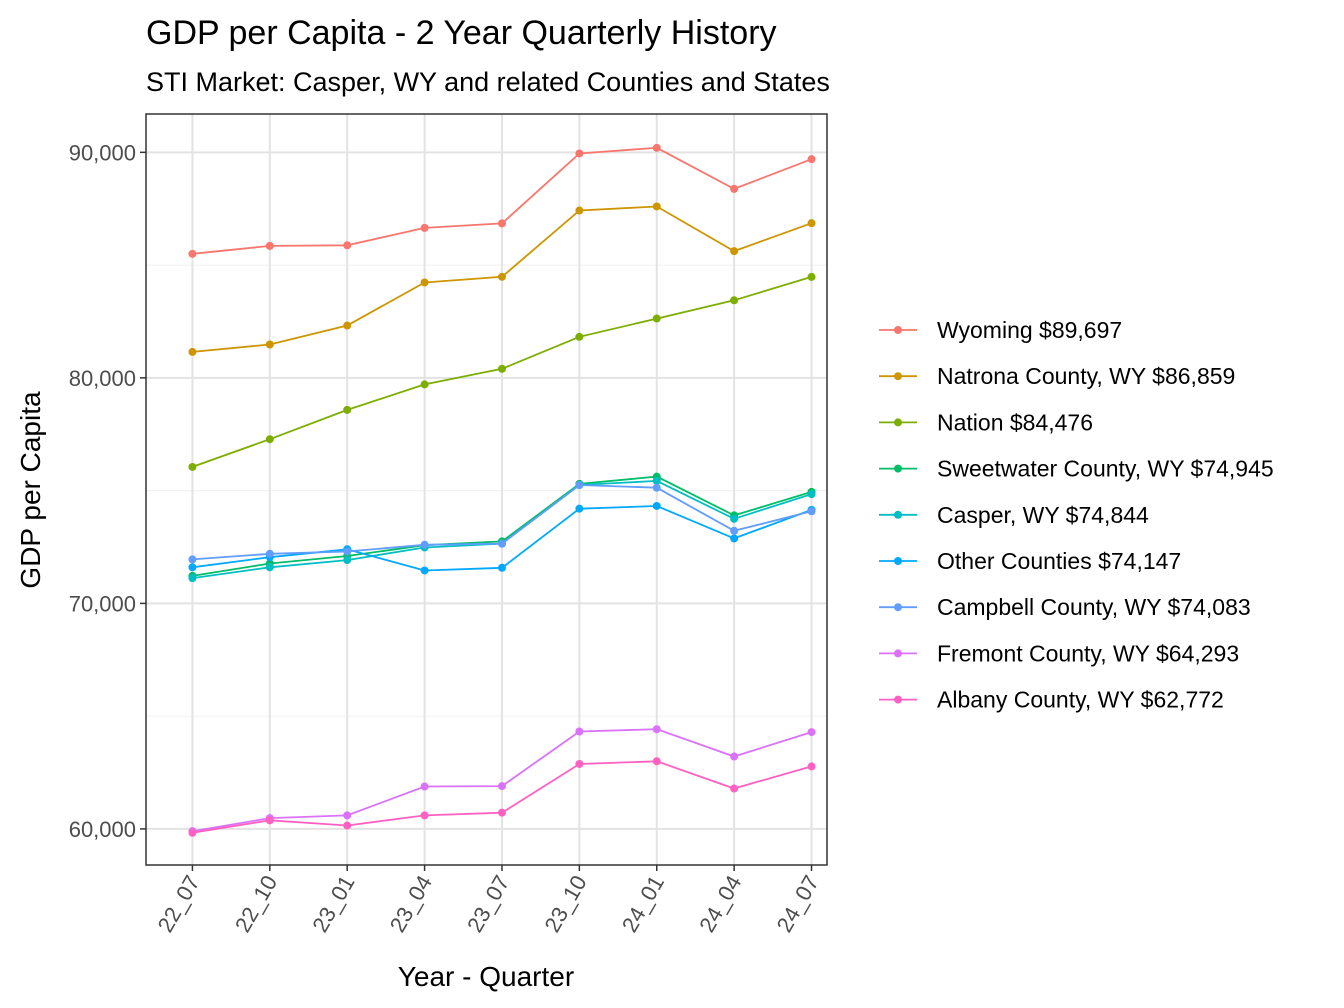 The height and width of the screenshot is (1008, 1344). I want to click on x-tick-label: 22_10, so click(256, 903).